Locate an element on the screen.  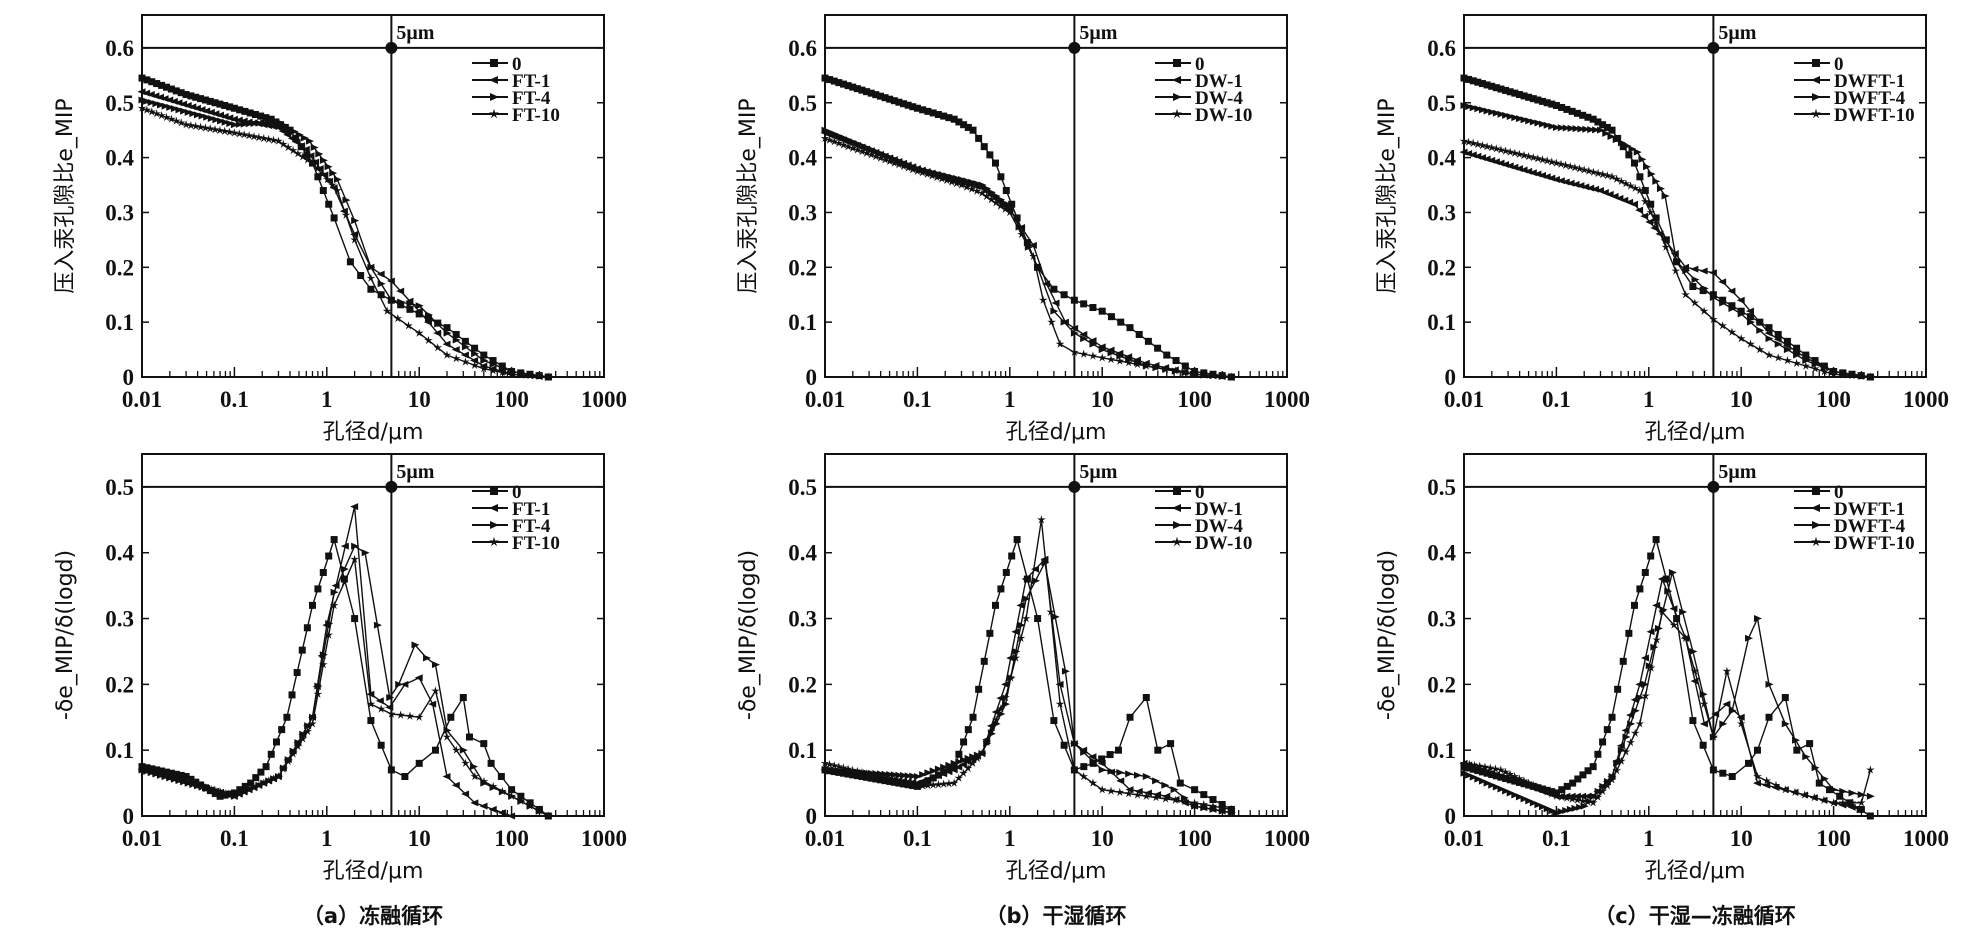
y-tick-label: 0.3 is located at coordinates (1441, 619).